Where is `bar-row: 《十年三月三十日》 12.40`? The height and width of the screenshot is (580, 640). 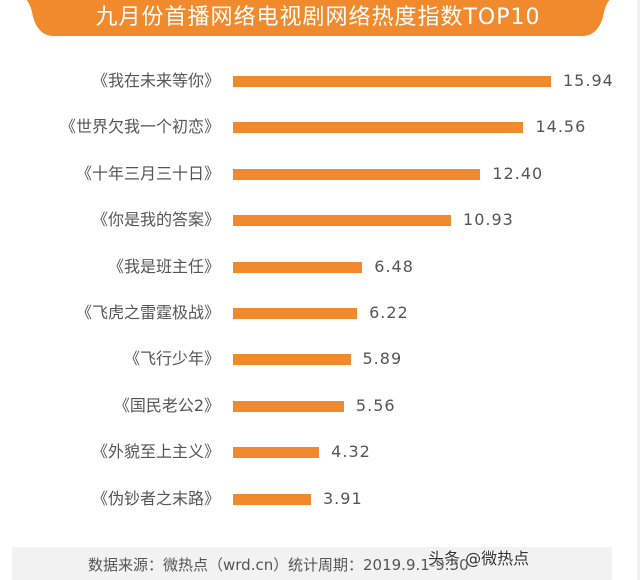 bar-row: 《十年三月三十日》 12.40 is located at coordinates (320, 174).